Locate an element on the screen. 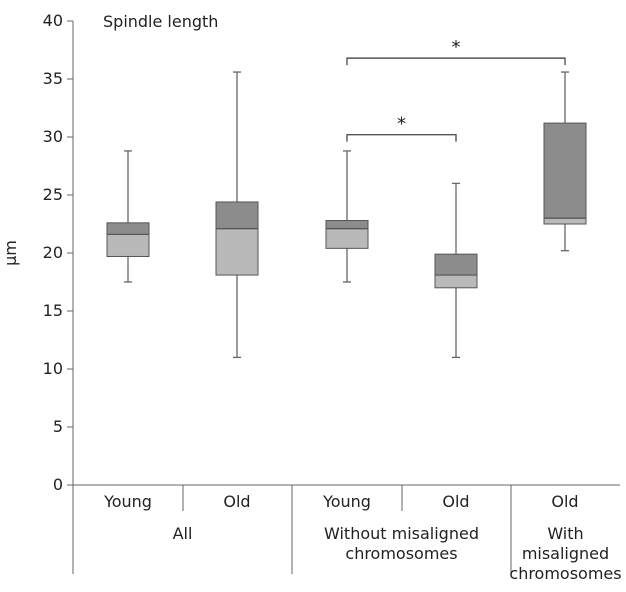  y-tick-label: 5 is located at coordinates (58, 426).